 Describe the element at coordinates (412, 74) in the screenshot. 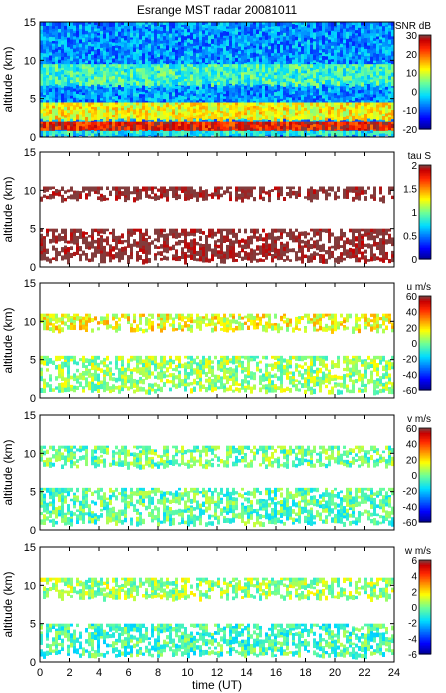

I see `colorbar-tick-label: 10` at that location.